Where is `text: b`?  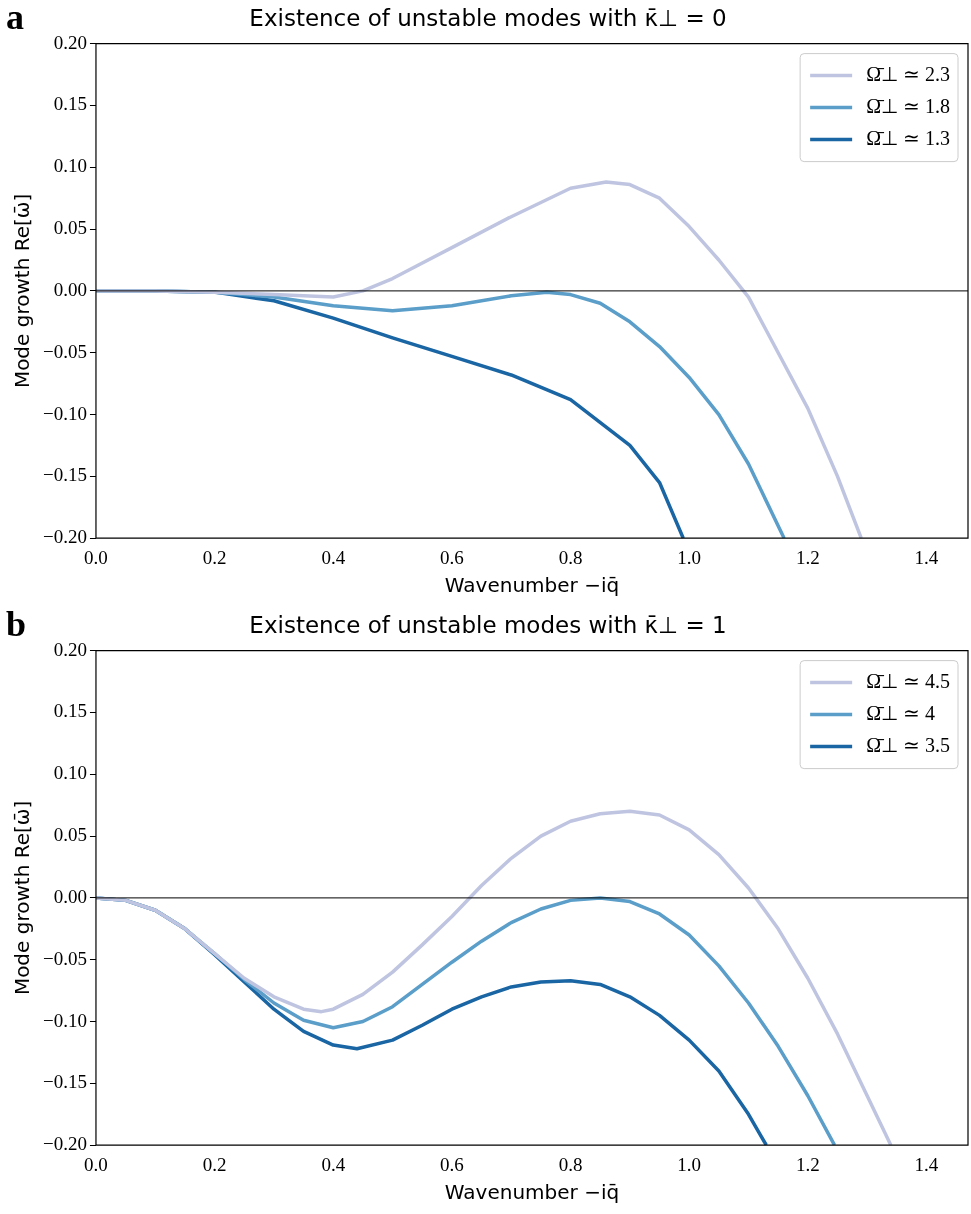
text: b is located at coordinates (16, 624).